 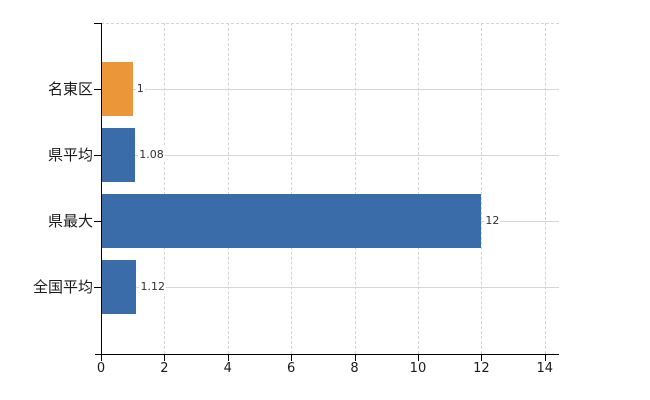 What do you see at coordinates (418, 368) in the screenshot?
I see `x-tick-label: 10` at bounding box center [418, 368].